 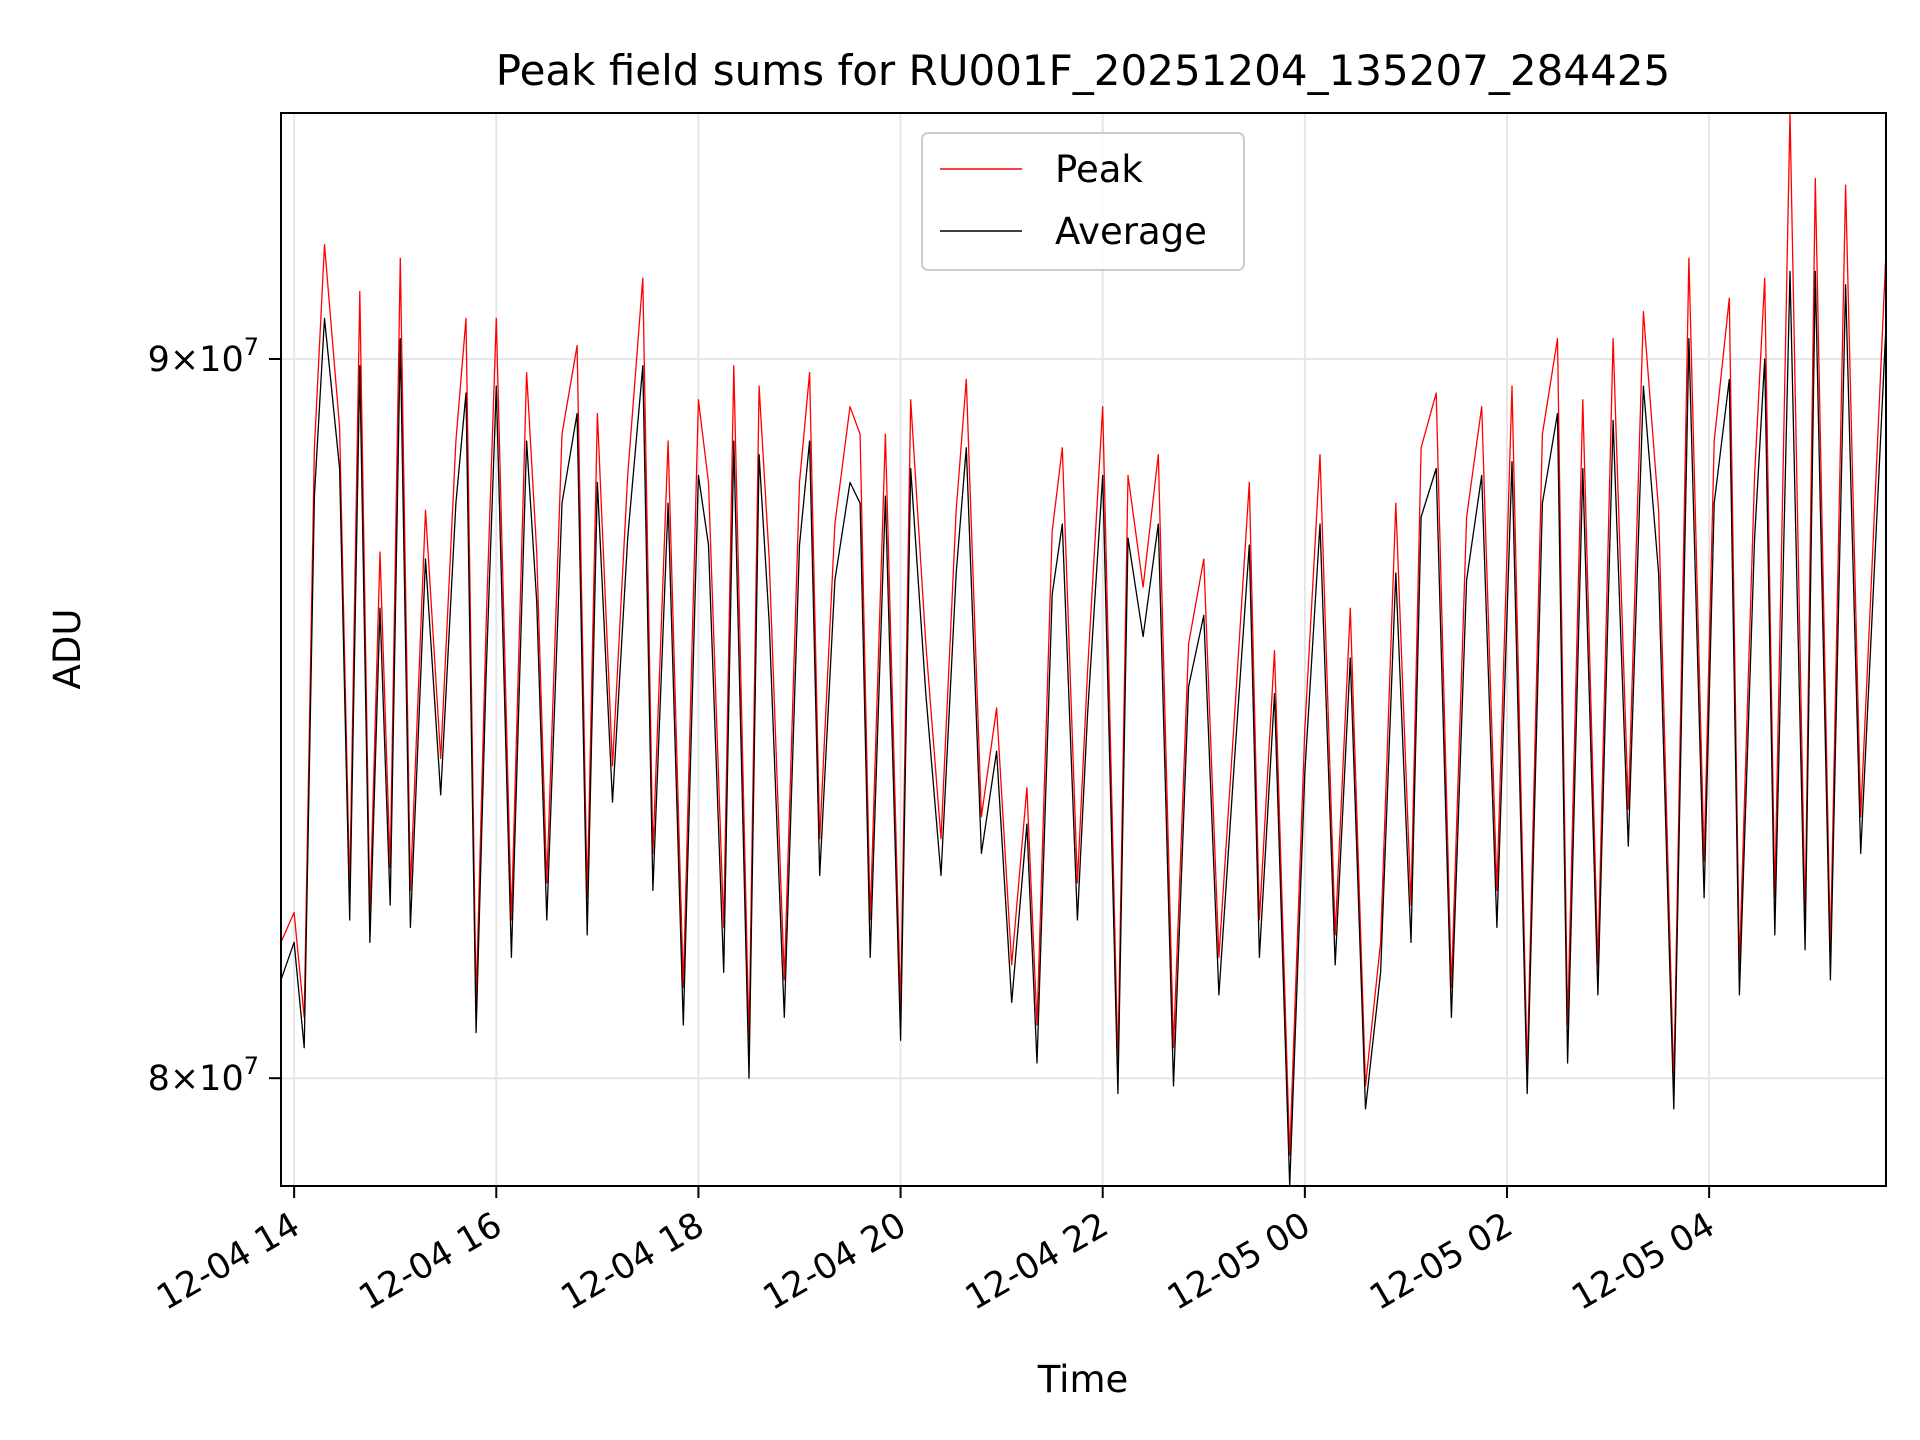 What do you see at coordinates (1099, 169) in the screenshot?
I see `legend-label-peak: Peak` at bounding box center [1099, 169].